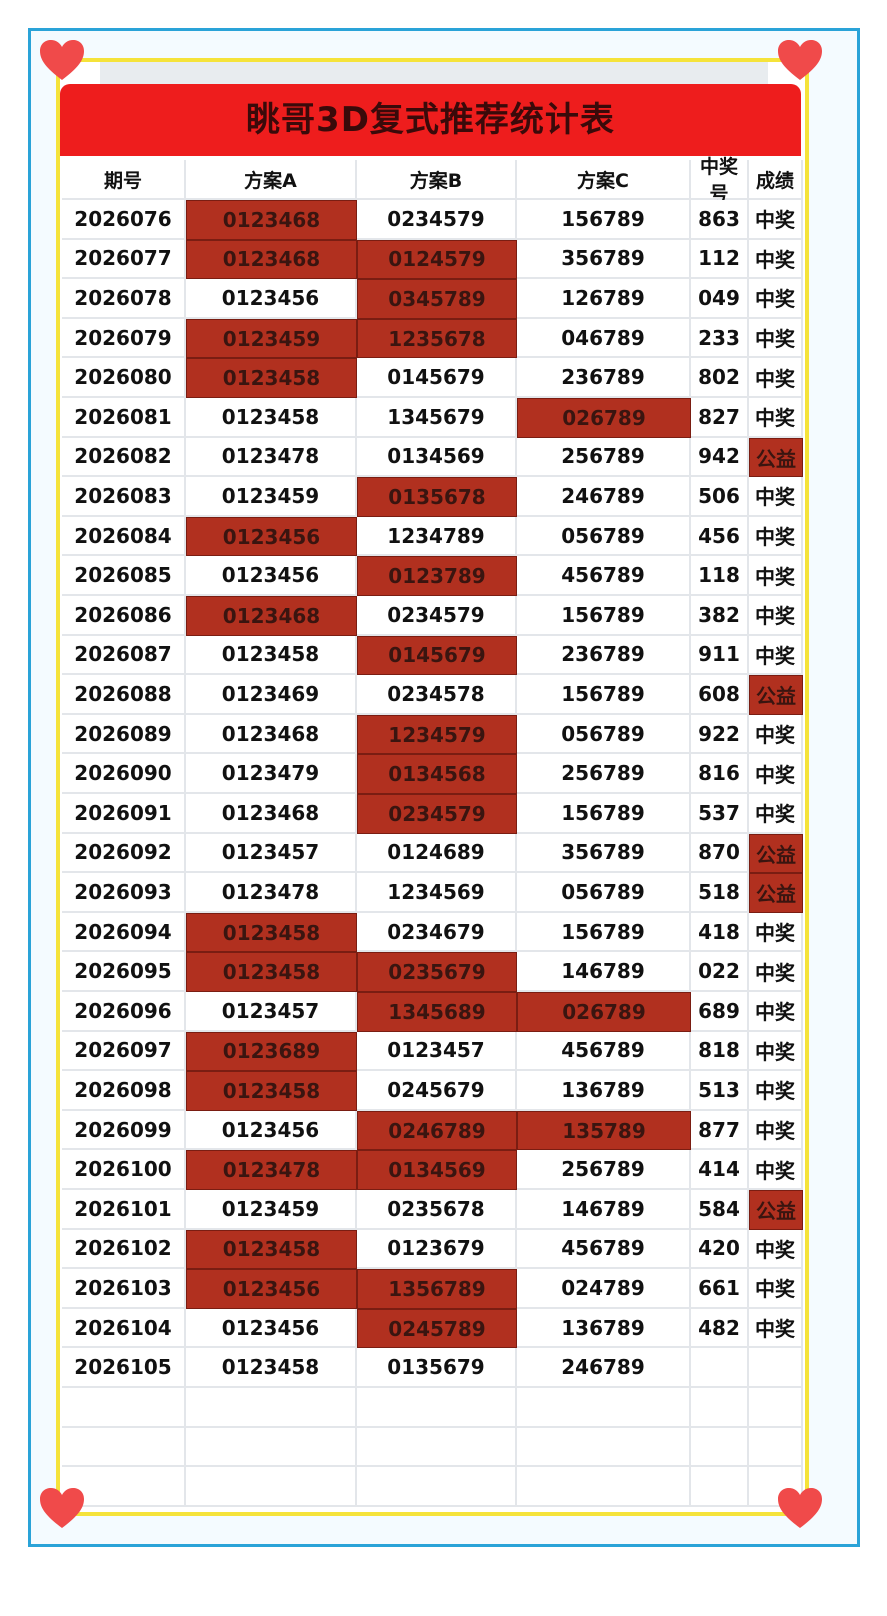 This screenshot has height=1616, width=887. What do you see at coordinates (124, 1328) in the screenshot?
I see `table-cell: 2026104` at bounding box center [124, 1328].